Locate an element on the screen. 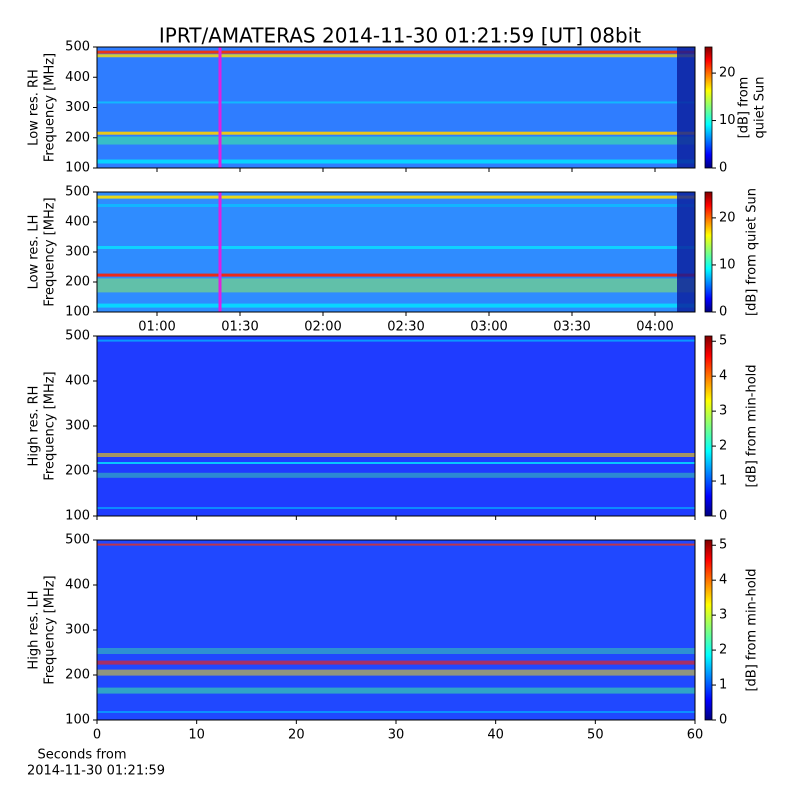 The height and width of the screenshot is (800, 800). x-tick-label: 60 is located at coordinates (695, 735).